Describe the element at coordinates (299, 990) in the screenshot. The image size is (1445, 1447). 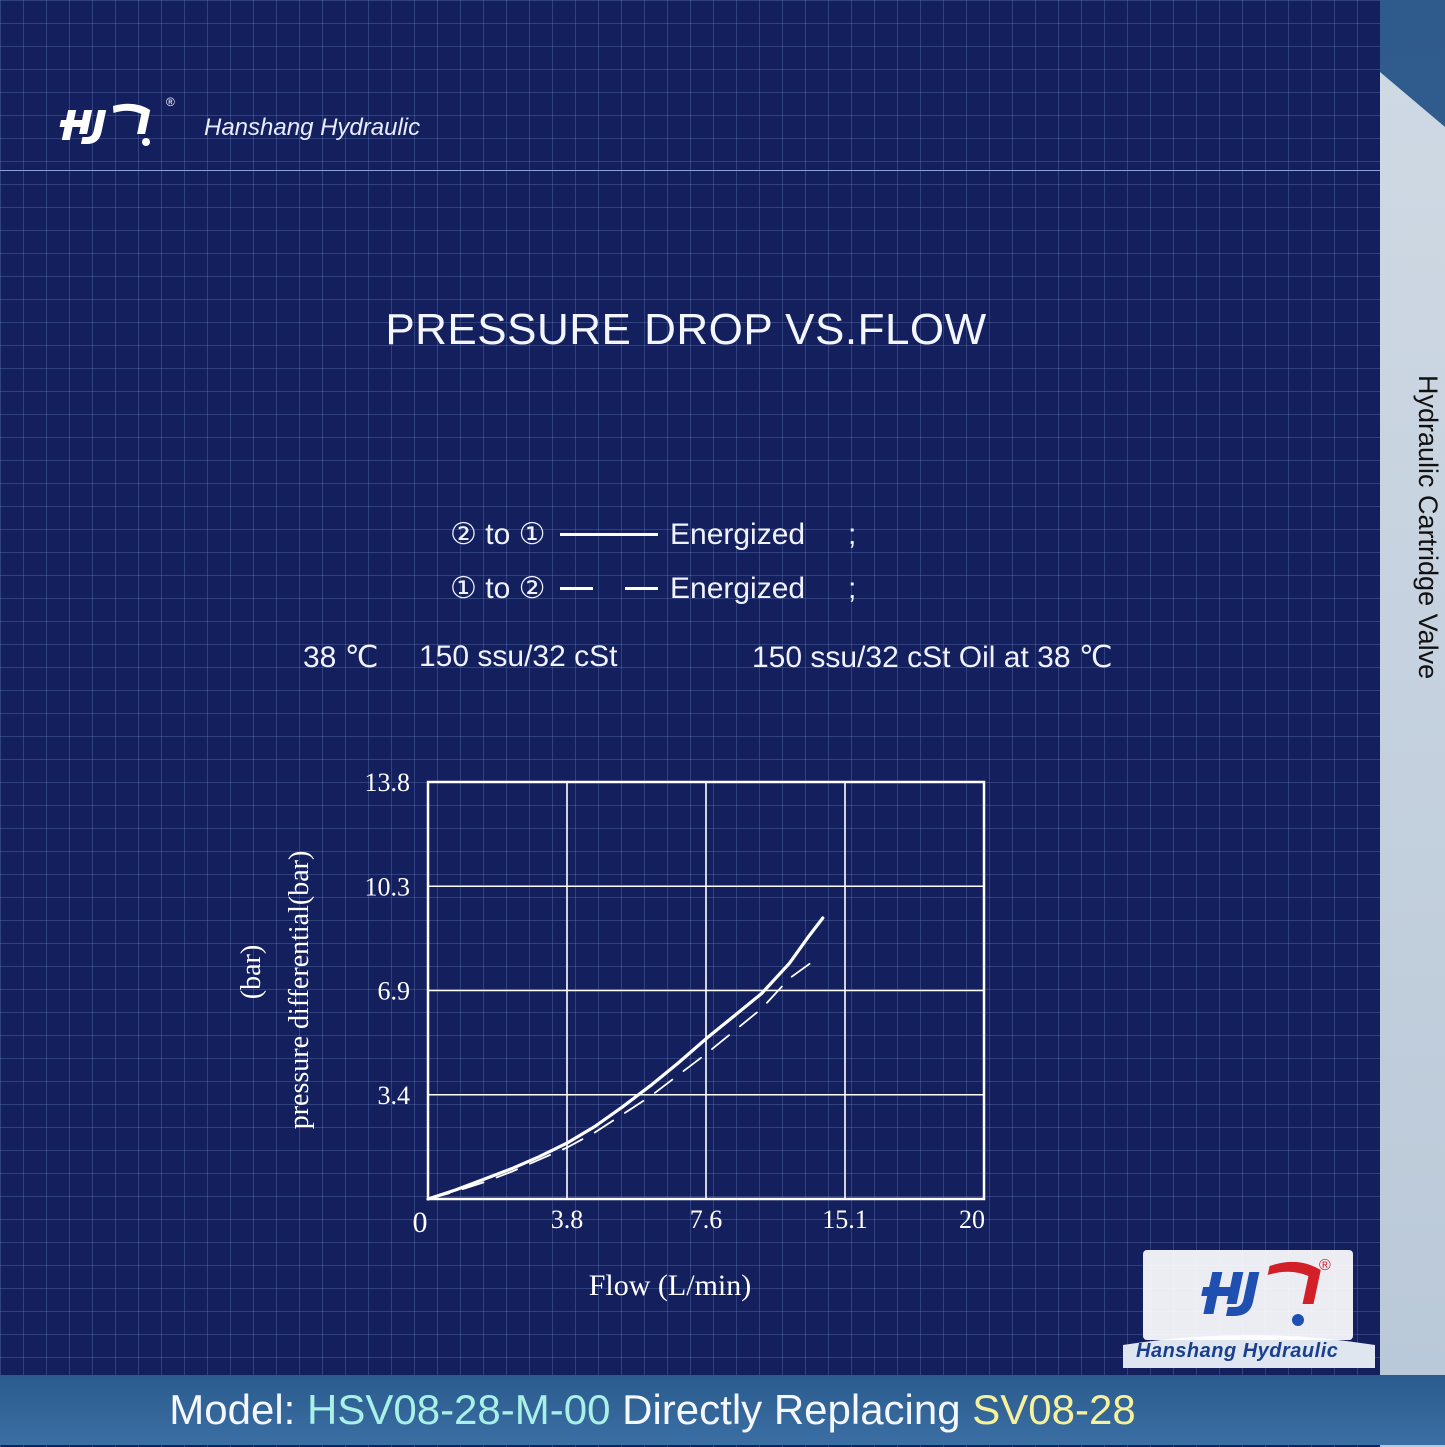
I see `y-axis-label: pressure differential(bar)` at that location.